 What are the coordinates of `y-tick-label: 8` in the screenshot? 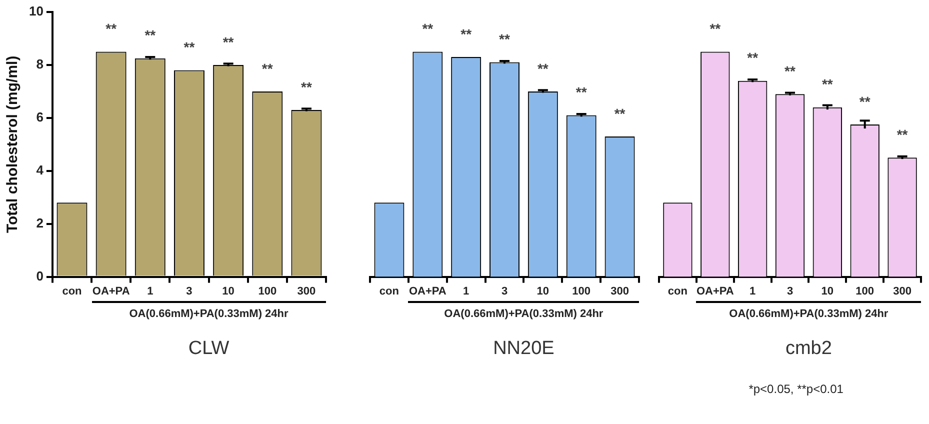 It's located at (40, 64).